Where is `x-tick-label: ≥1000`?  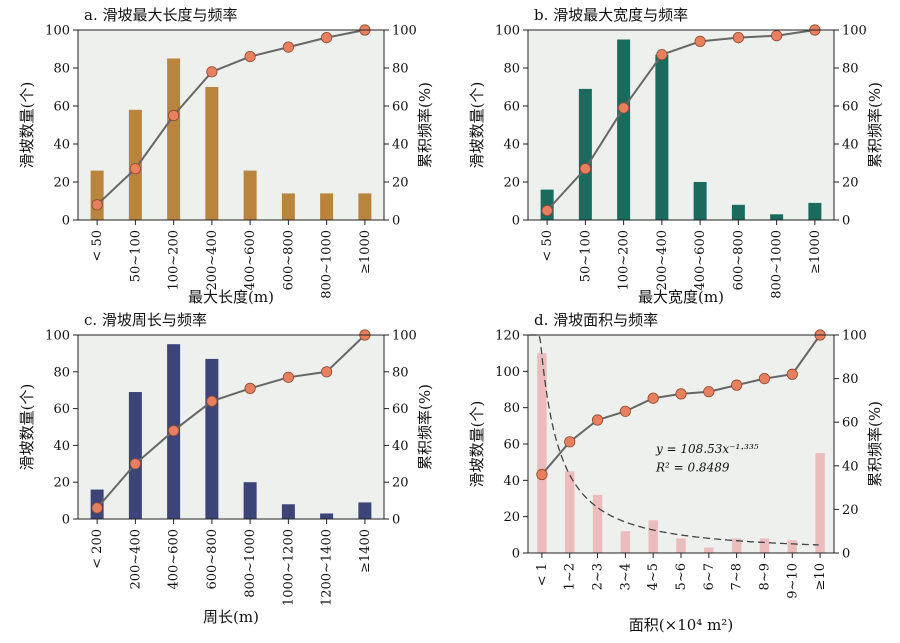
x-tick-label: ≥1000 is located at coordinates (365, 252).